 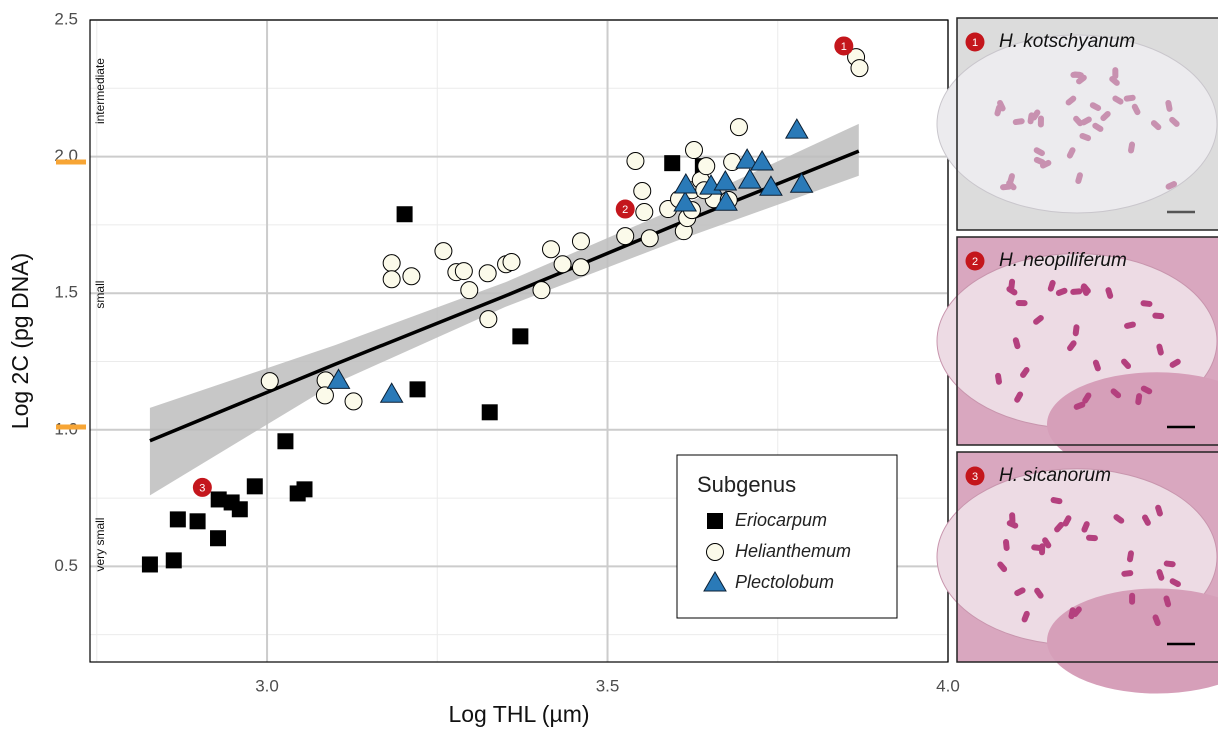 What do you see at coordinates (608, 685) in the screenshot?
I see `x-tick-label: 3.5` at bounding box center [608, 685].